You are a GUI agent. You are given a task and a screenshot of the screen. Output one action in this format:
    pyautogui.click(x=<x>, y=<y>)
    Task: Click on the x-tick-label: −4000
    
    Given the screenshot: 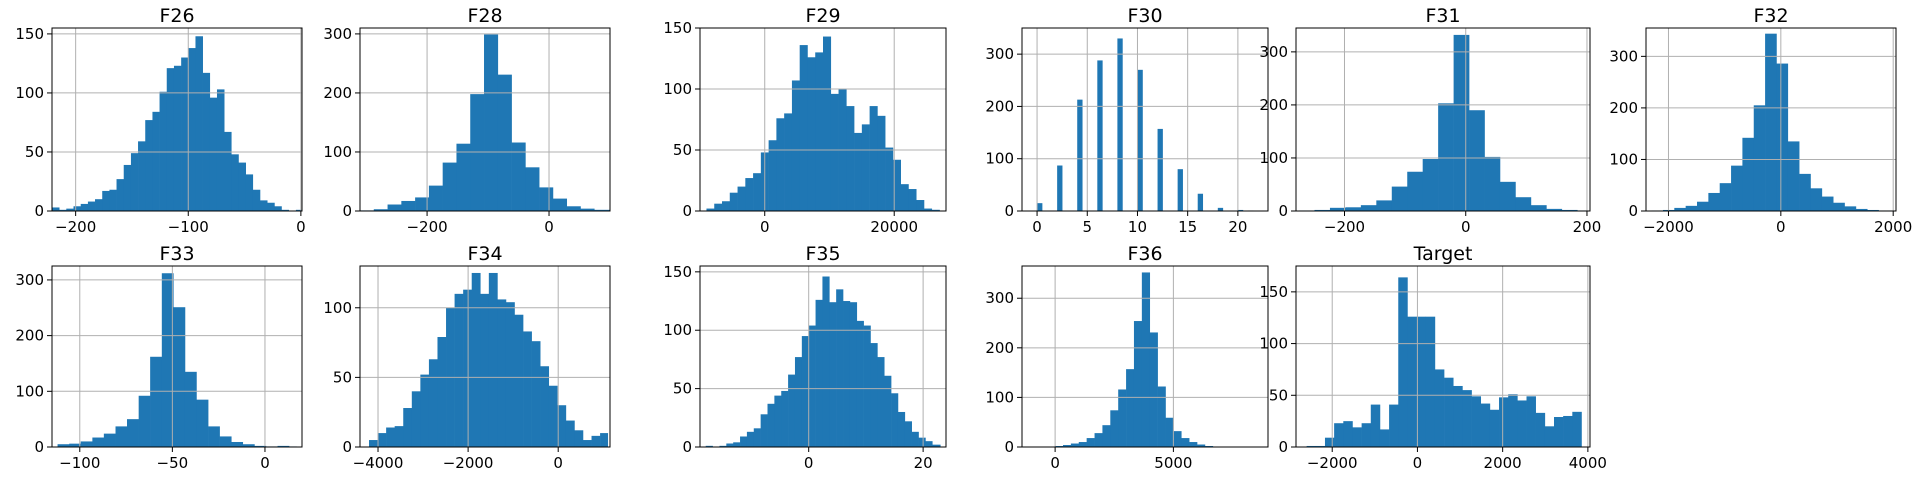 What is the action you would take?
    pyautogui.click(x=378, y=463)
    